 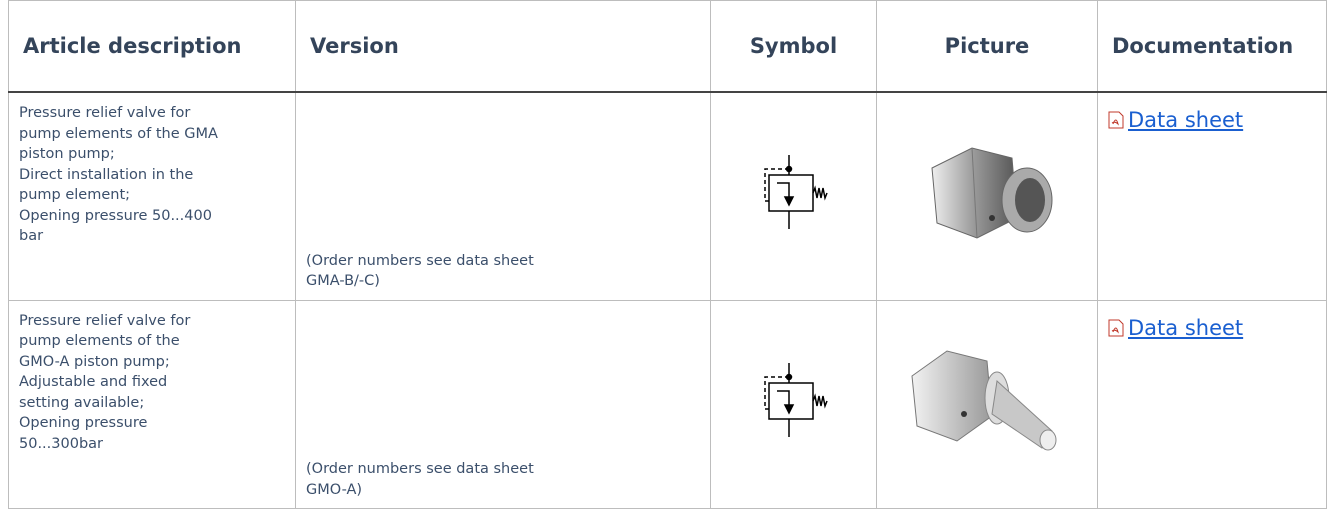 What do you see at coordinates (793, 46) in the screenshot?
I see `column-header: Symbol` at bounding box center [793, 46].